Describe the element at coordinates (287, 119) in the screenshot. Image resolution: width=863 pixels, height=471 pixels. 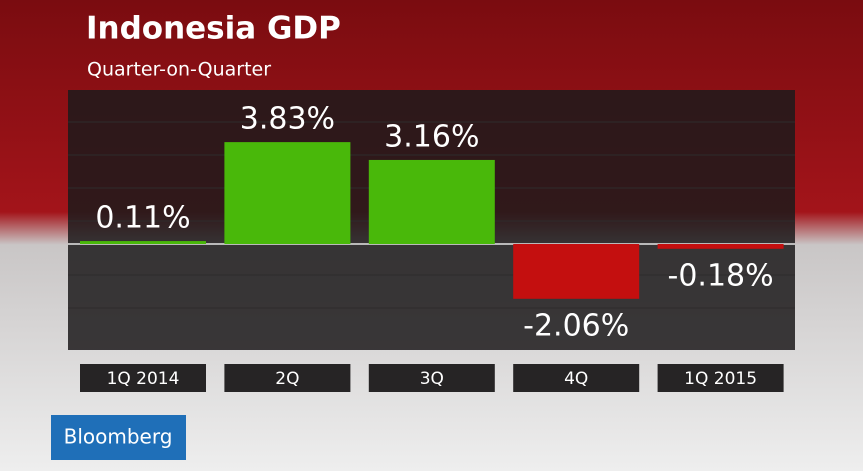
I see `value-label: 3.83%` at that location.